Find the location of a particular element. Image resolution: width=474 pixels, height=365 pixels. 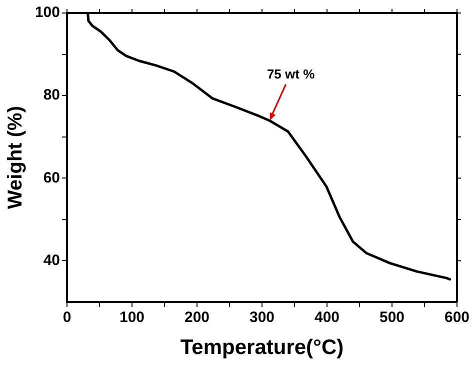

x-tick-label: 300 is located at coordinates (262, 317).